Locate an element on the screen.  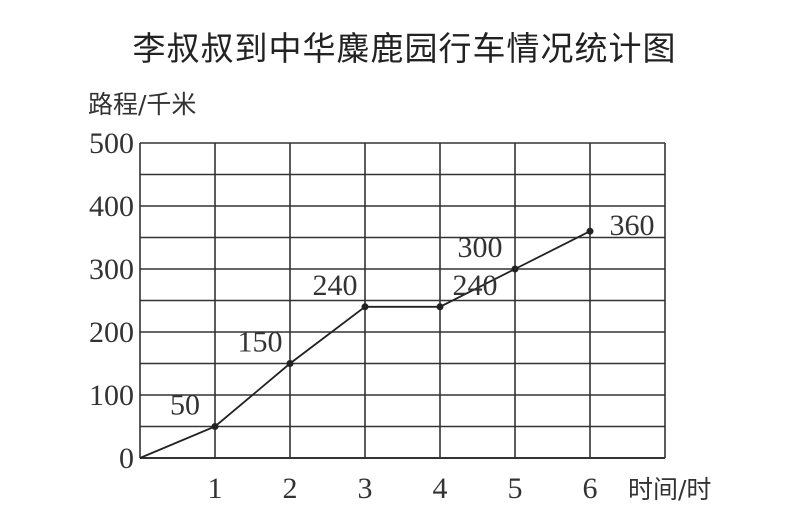
y-tick-label: 500 is located at coordinates (111, 143).